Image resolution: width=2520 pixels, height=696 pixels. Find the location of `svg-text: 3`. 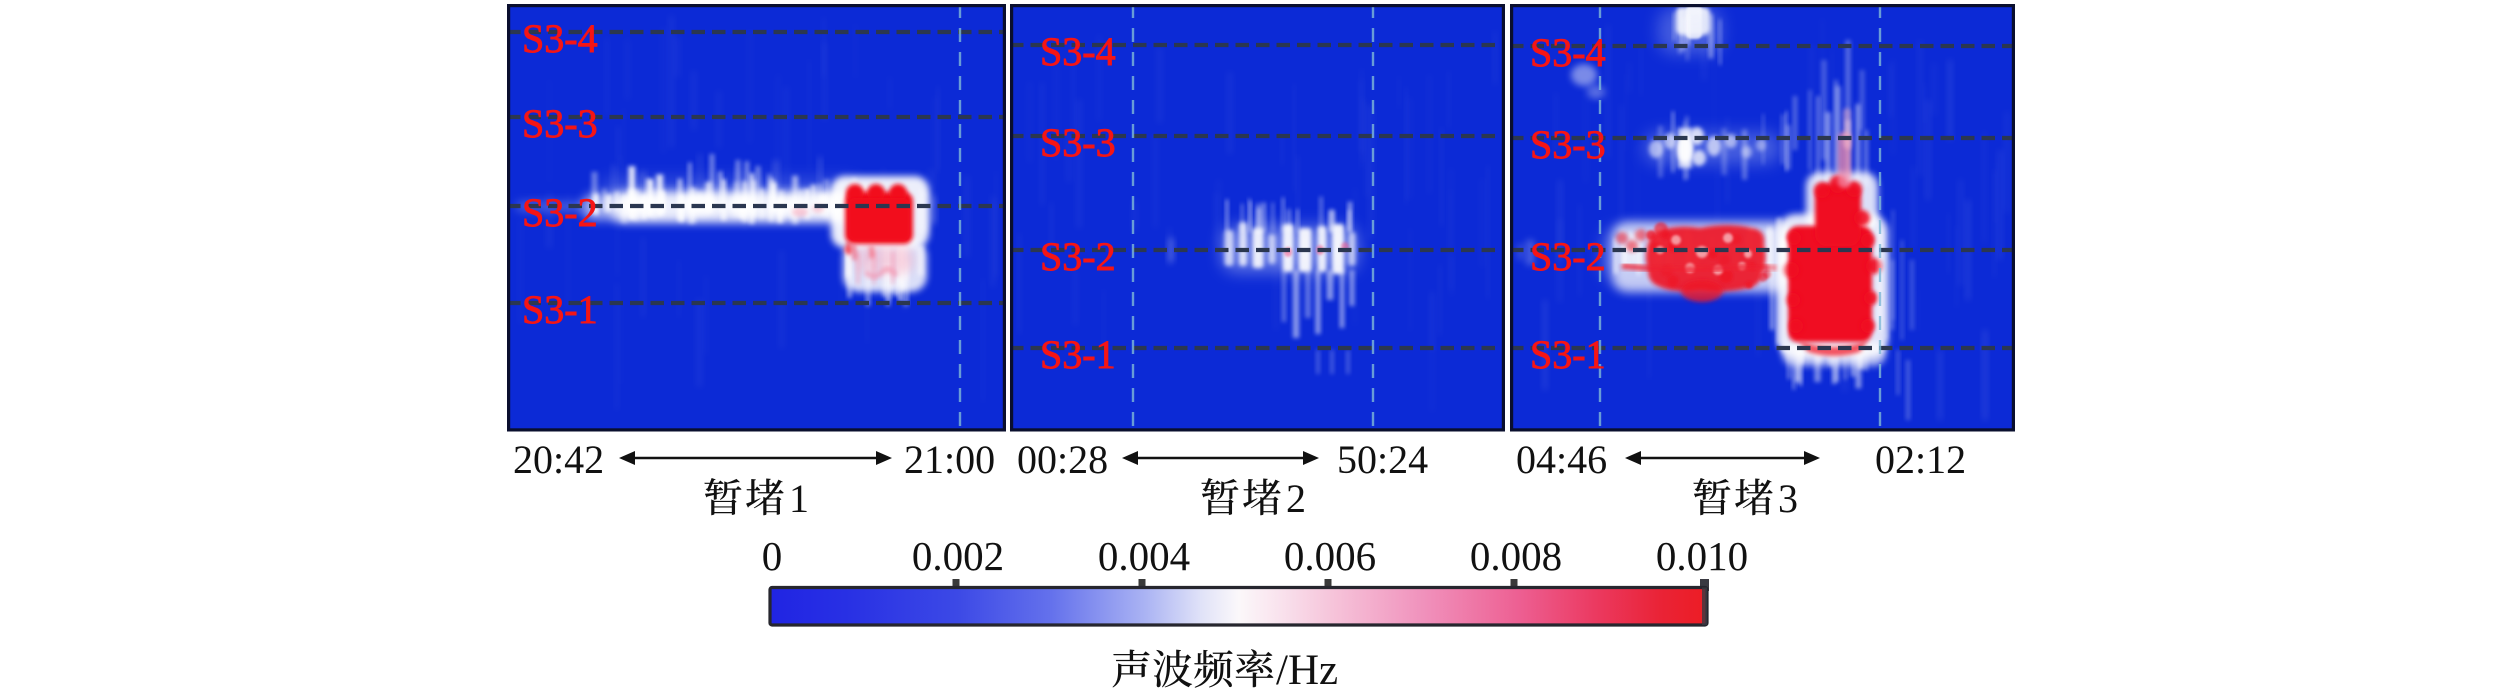

svg-text: 3 is located at coordinates (1788, 498).